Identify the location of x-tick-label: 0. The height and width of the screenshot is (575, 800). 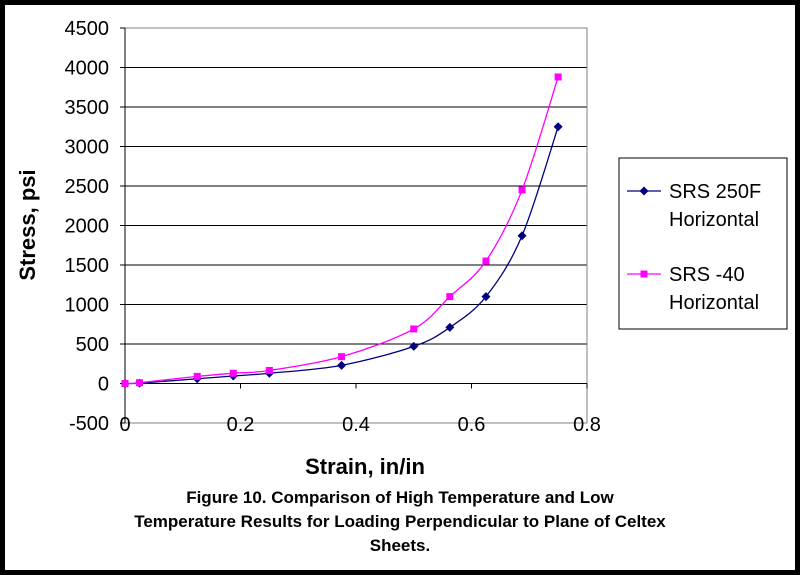
(124, 425).